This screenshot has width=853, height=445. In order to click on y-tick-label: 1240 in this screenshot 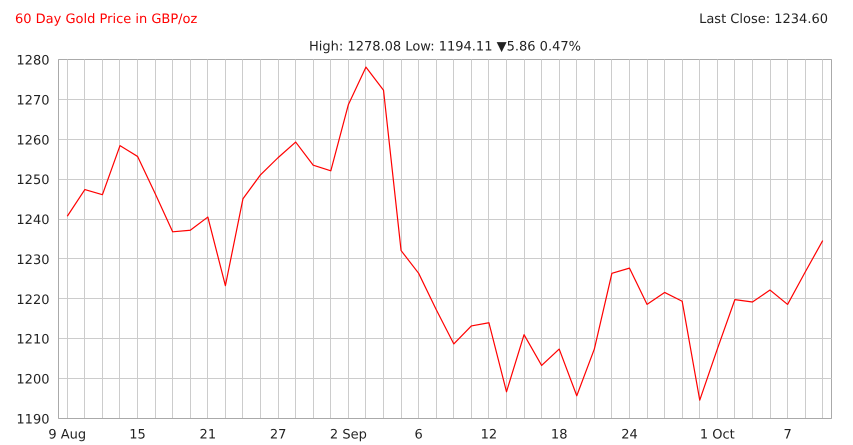, I will do `click(33, 220)`.